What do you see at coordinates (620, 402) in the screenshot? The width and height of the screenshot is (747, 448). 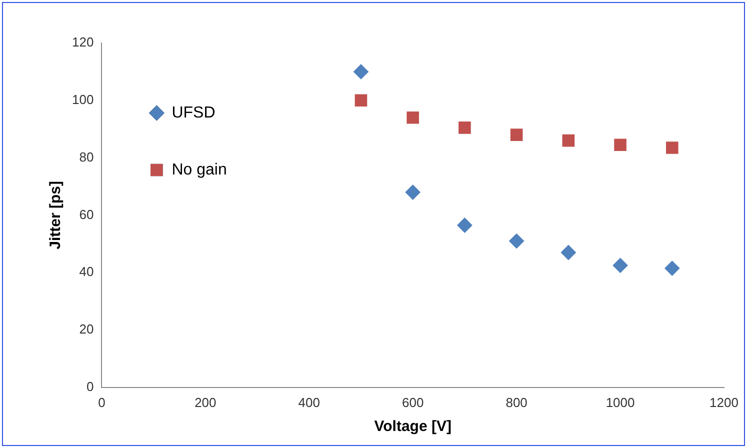 I see `x-tick-label: 1000` at bounding box center [620, 402].